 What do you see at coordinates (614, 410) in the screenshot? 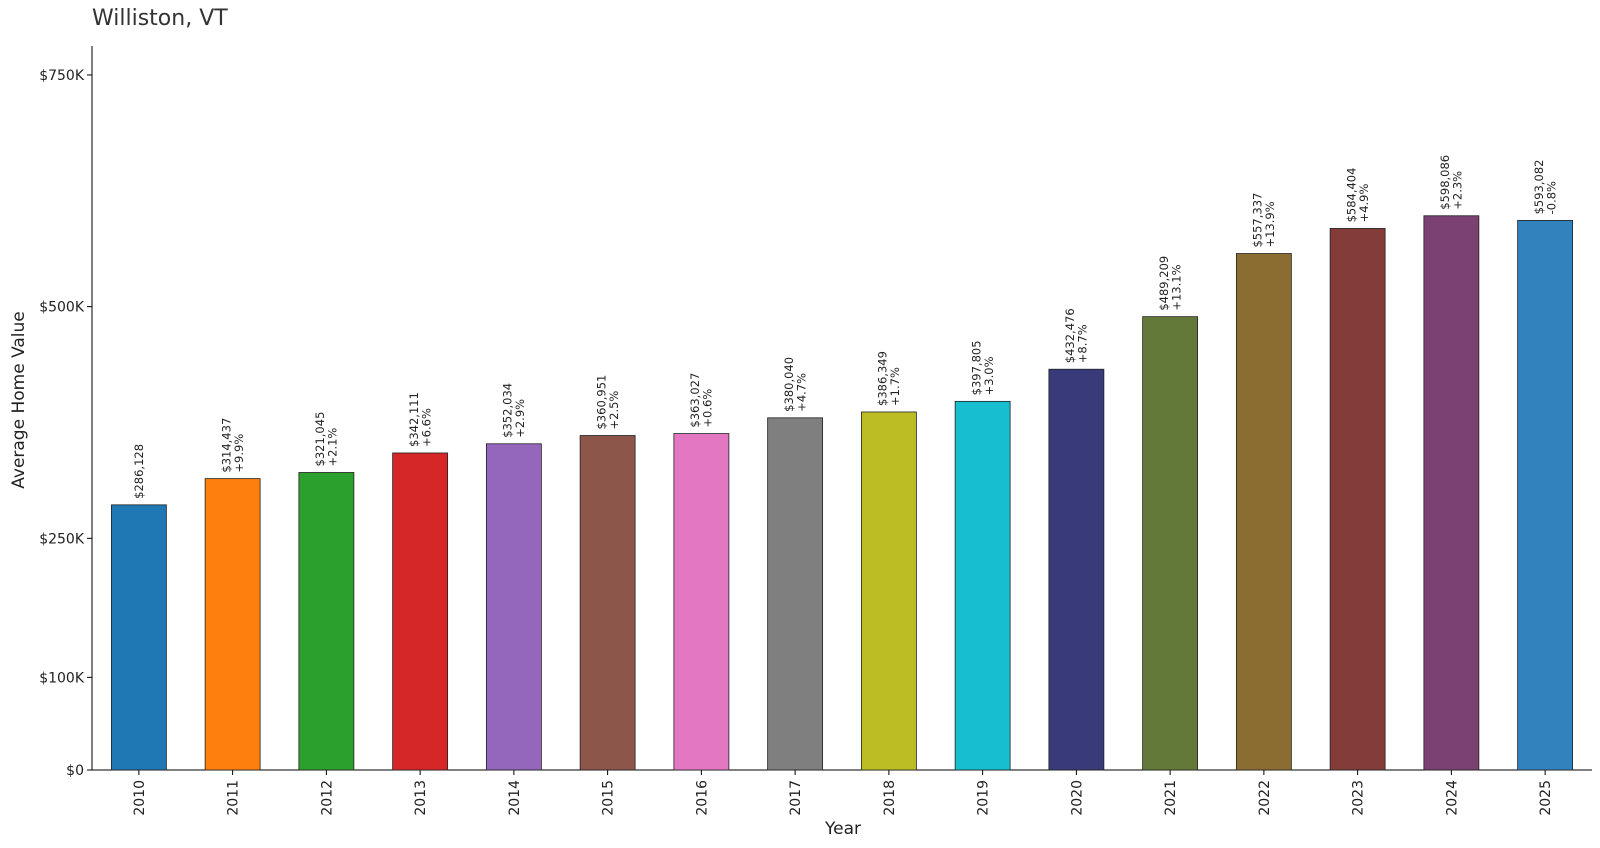
I see `change-text: +2.5%` at bounding box center [614, 410].